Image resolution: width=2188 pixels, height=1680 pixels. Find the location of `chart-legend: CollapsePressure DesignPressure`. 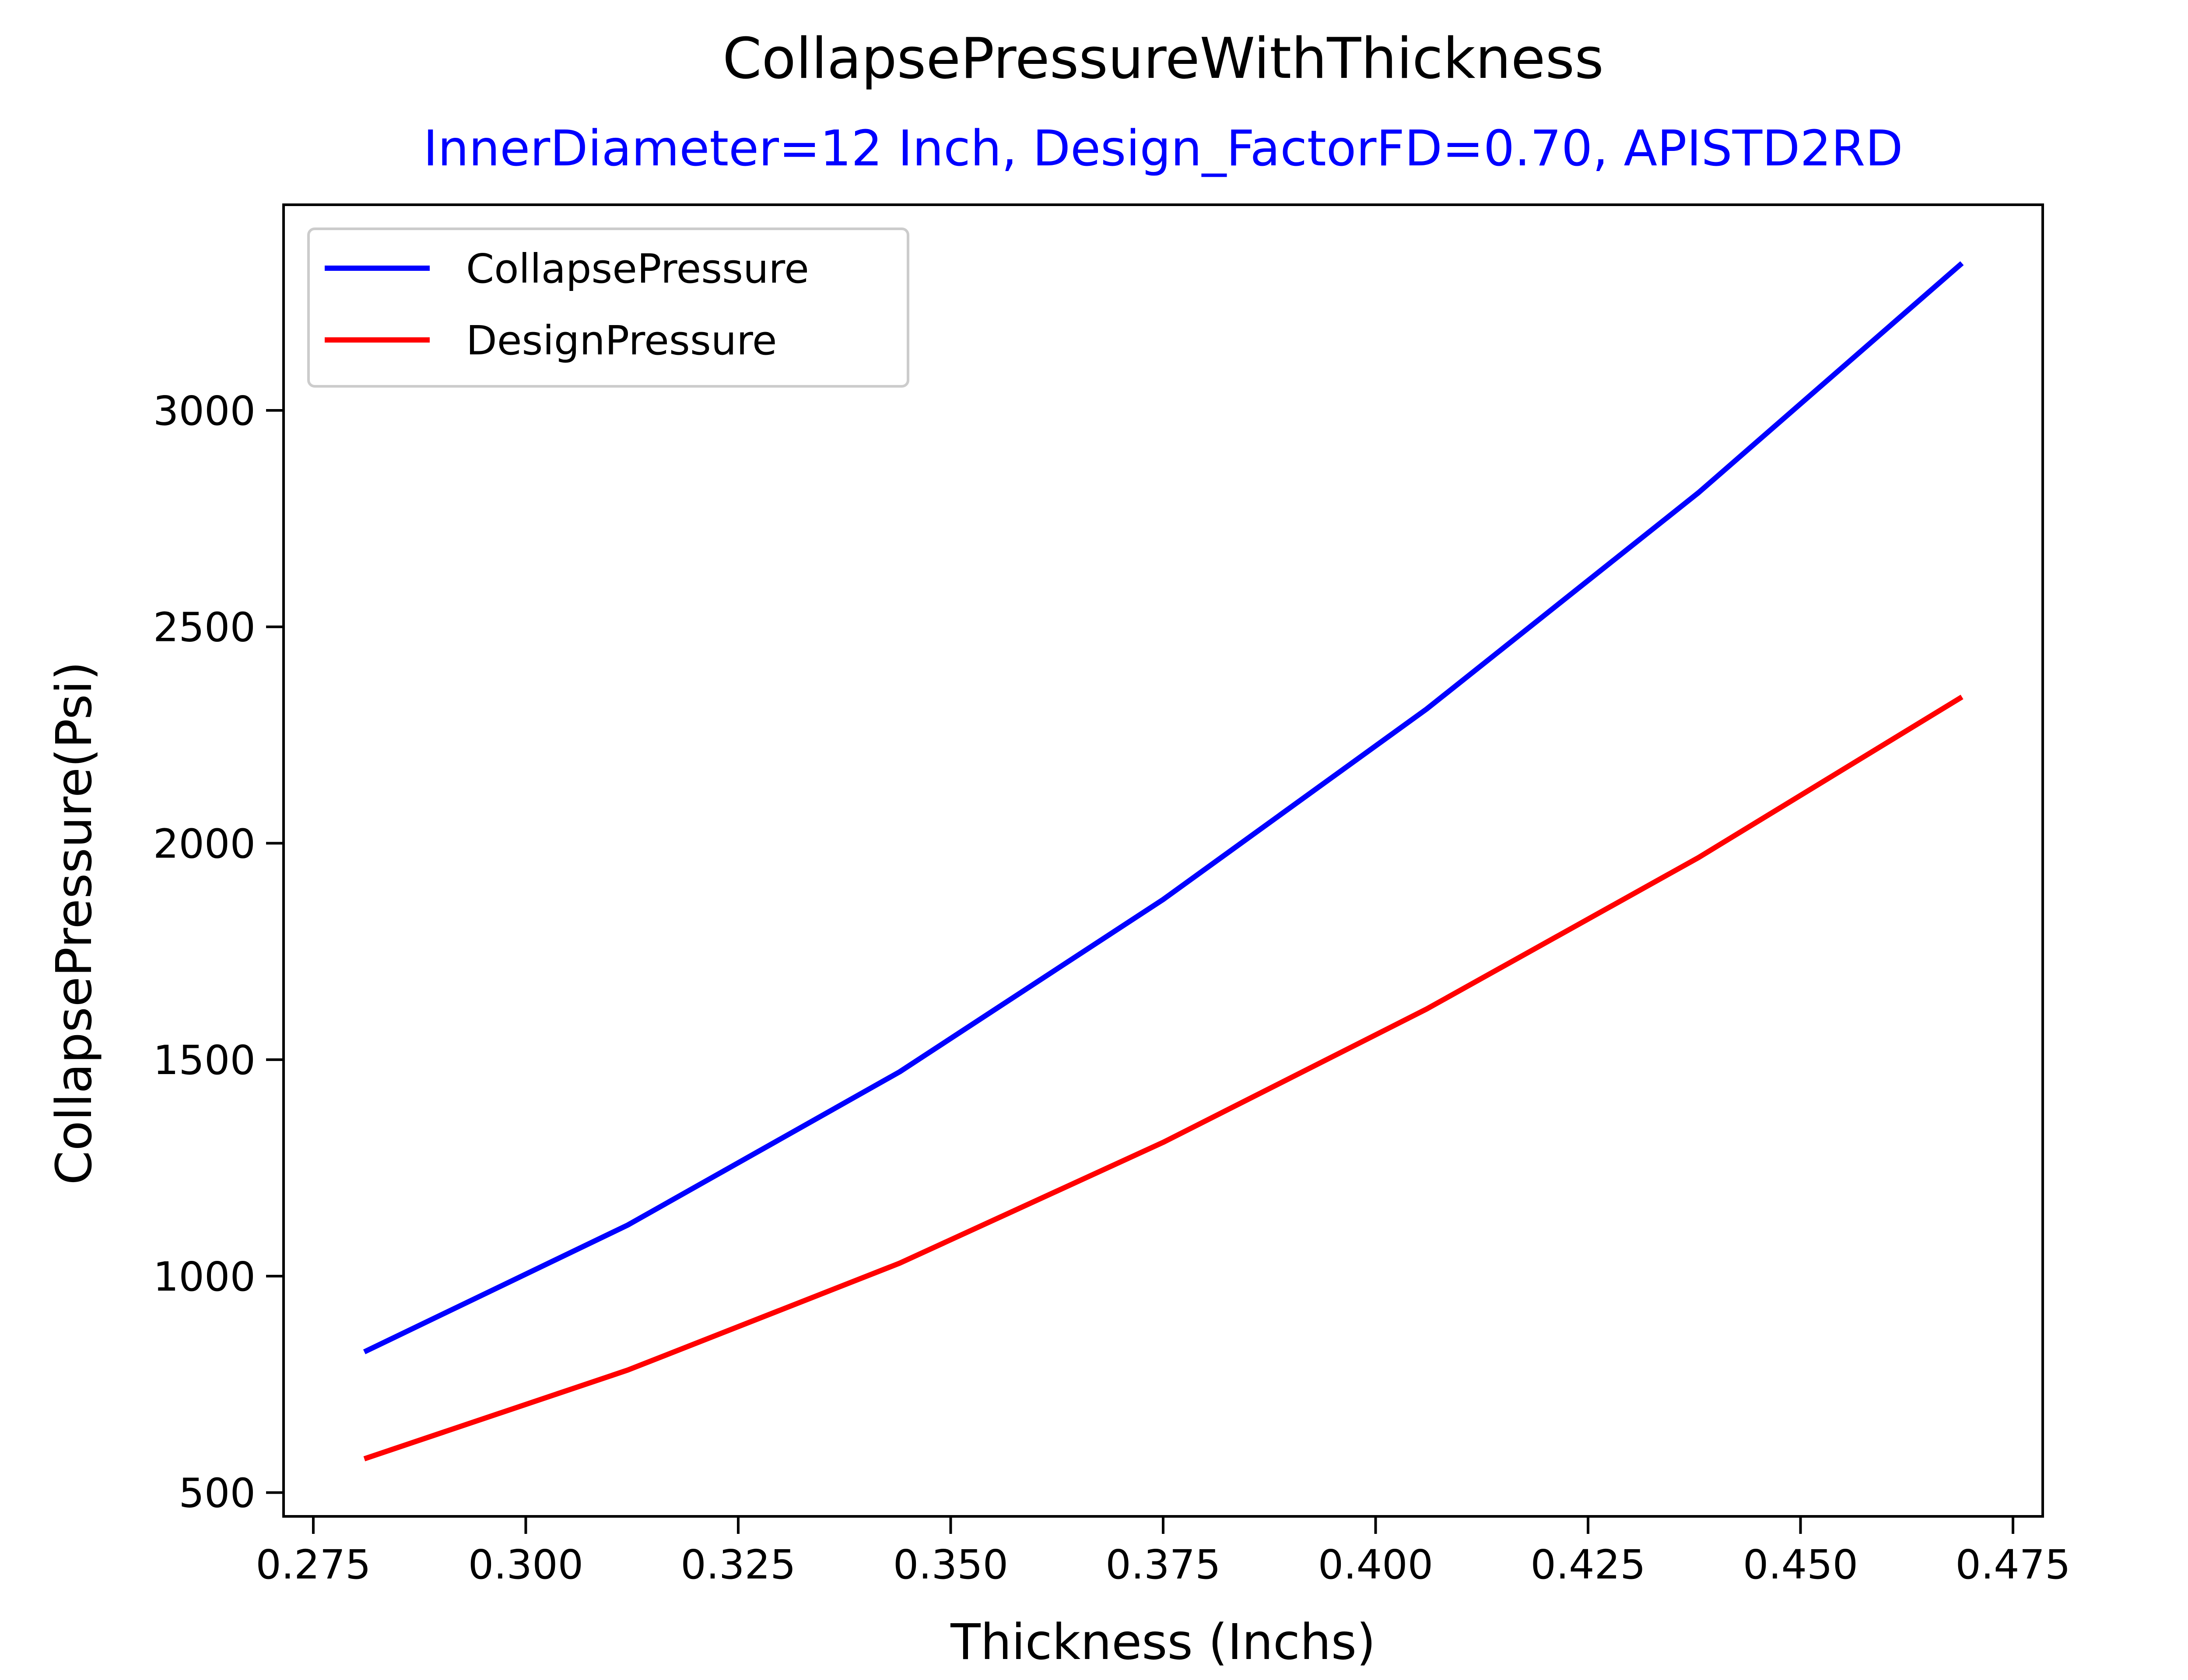

chart-legend: CollapsePressure DesignPressure is located at coordinates (608, 308).